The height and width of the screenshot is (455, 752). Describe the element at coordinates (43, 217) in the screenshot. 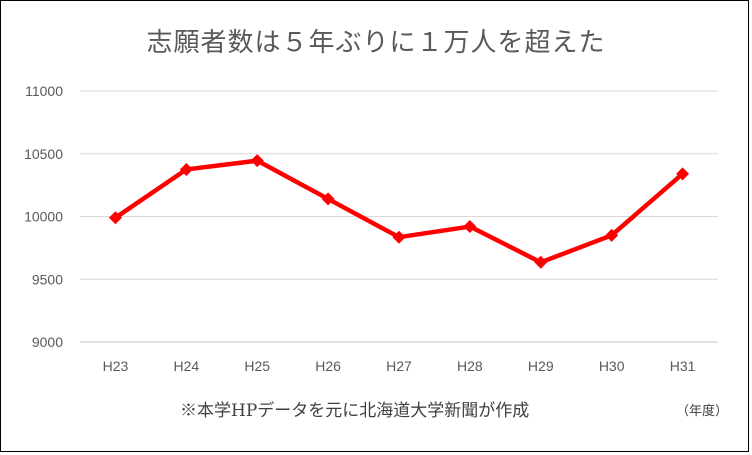

I see `y-tick-label: 10000` at that location.